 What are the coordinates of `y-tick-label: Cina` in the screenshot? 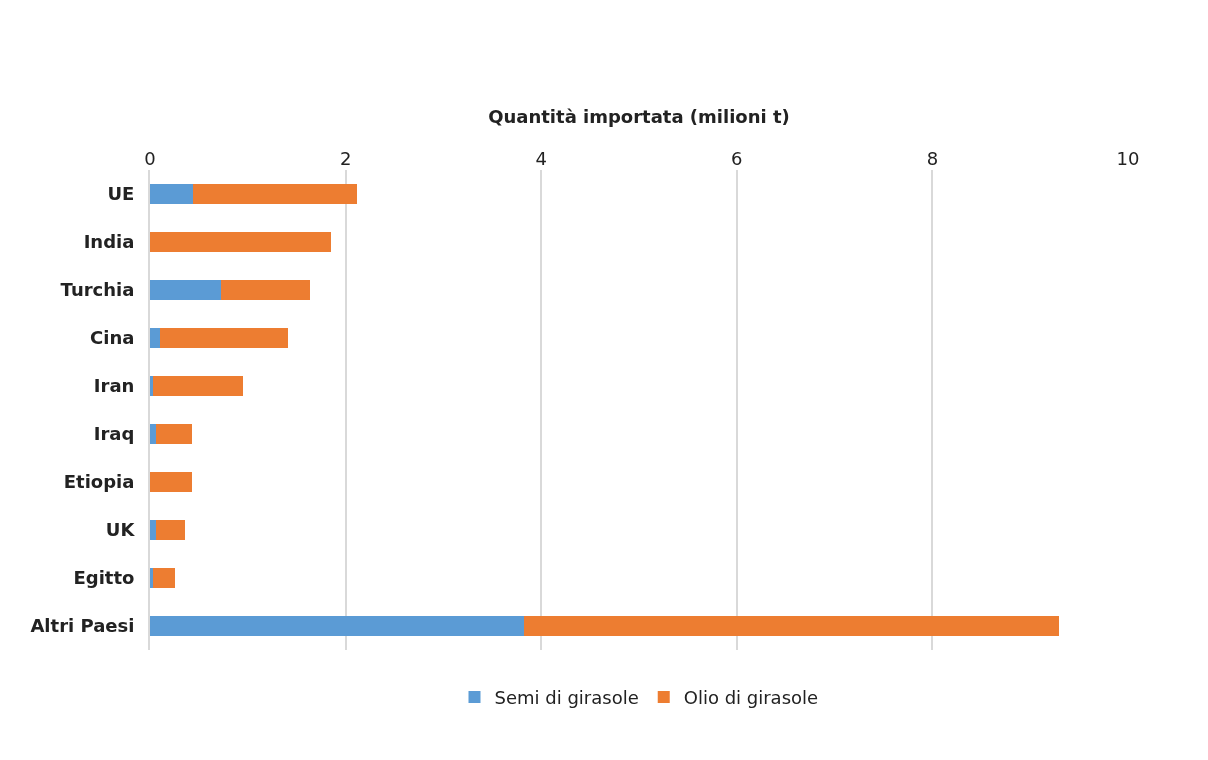 It's located at (112, 338).